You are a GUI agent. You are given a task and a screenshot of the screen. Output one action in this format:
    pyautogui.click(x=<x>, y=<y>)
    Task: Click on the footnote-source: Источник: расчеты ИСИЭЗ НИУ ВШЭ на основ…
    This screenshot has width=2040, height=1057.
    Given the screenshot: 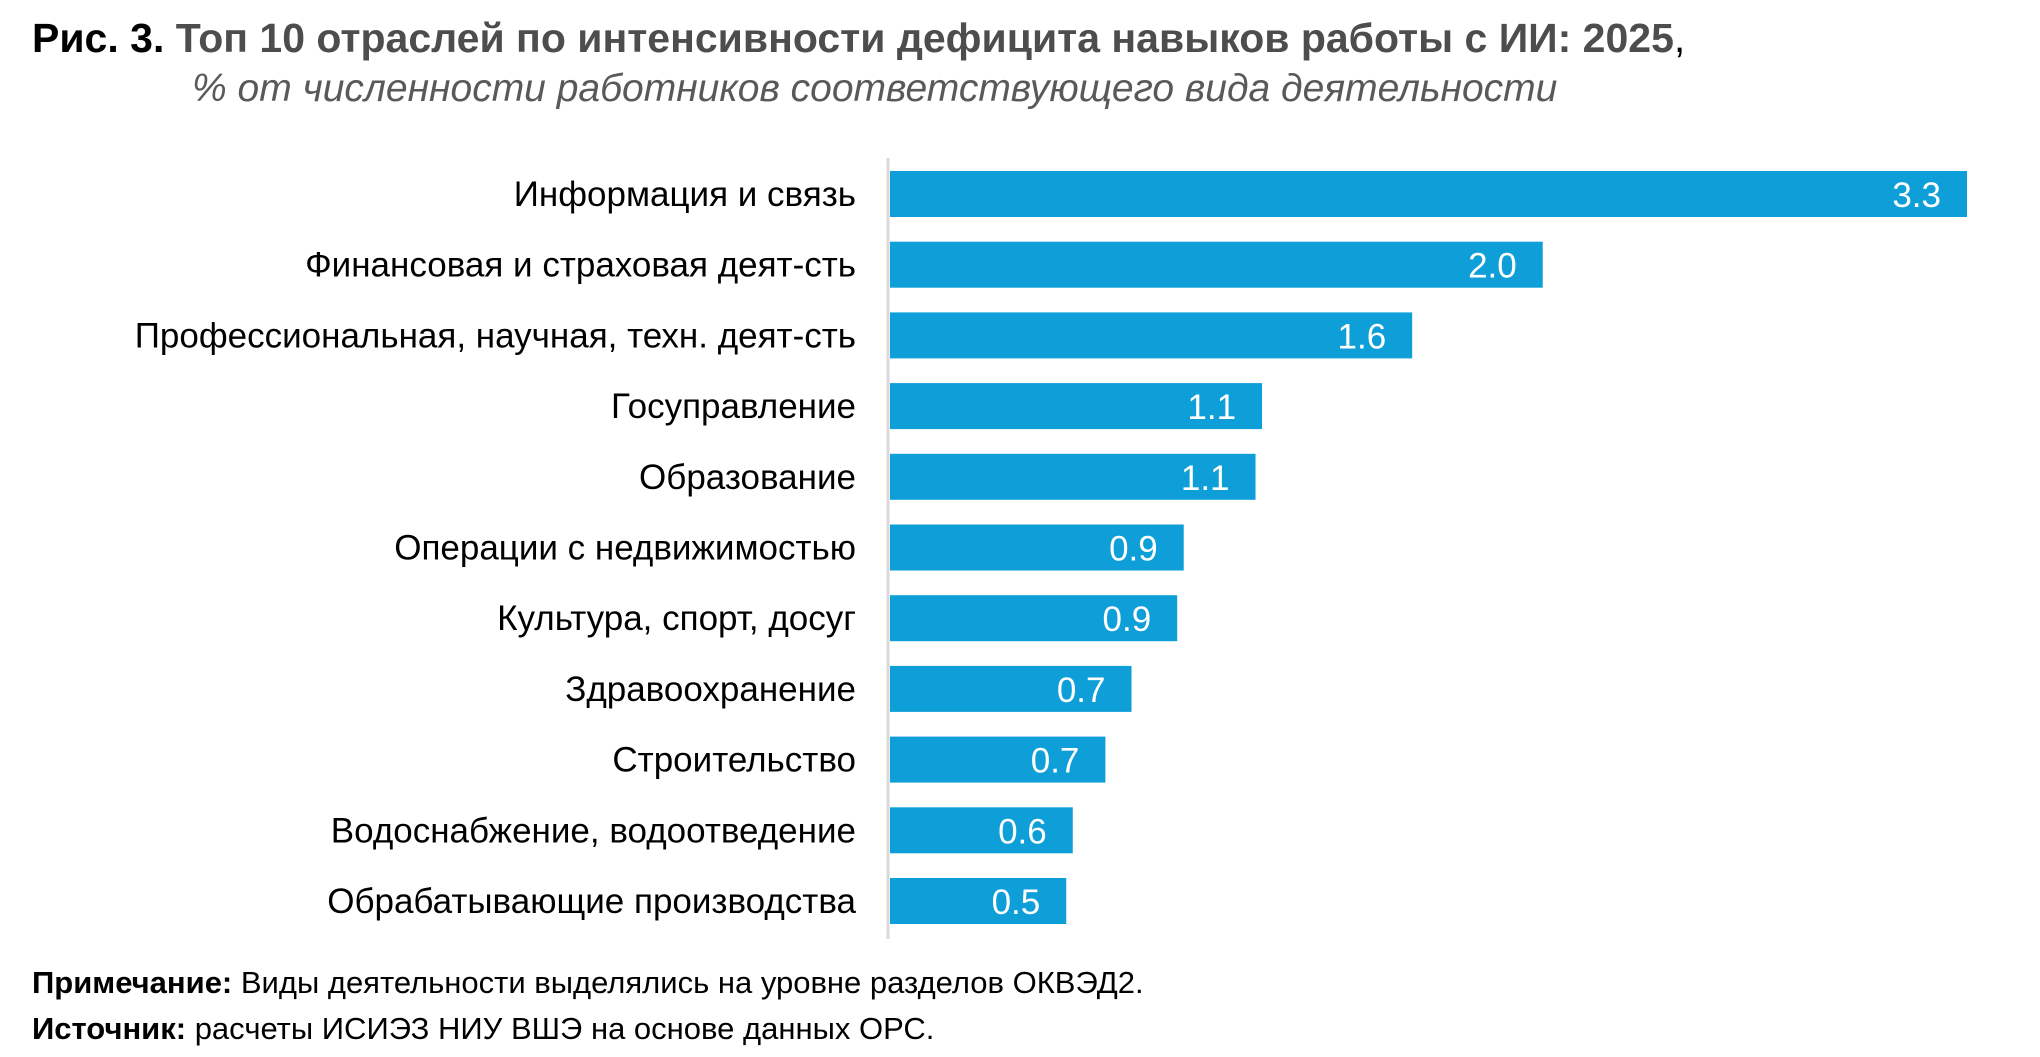 What is the action you would take?
    pyautogui.click(x=483, y=1029)
    